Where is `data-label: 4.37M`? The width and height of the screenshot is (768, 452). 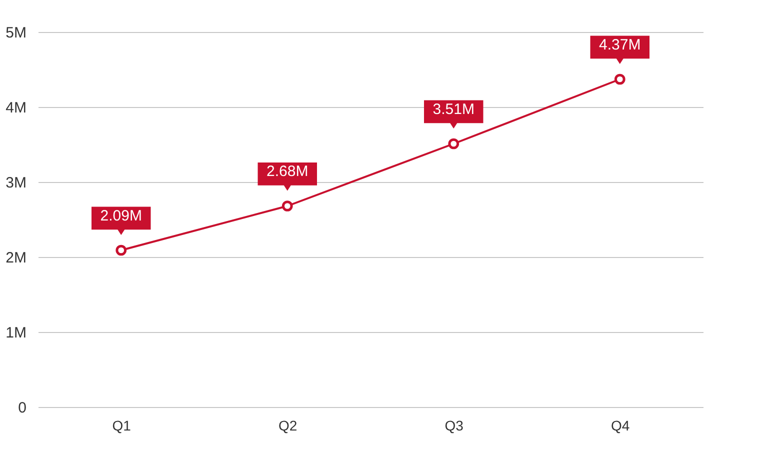 data-label: 4.37M is located at coordinates (620, 45).